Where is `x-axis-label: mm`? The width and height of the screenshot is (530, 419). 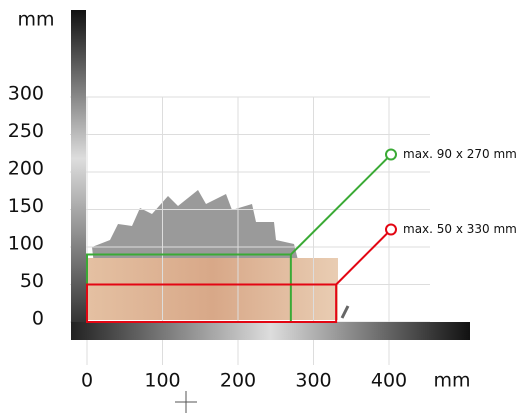
x-axis-label: mm is located at coordinates (451, 381).